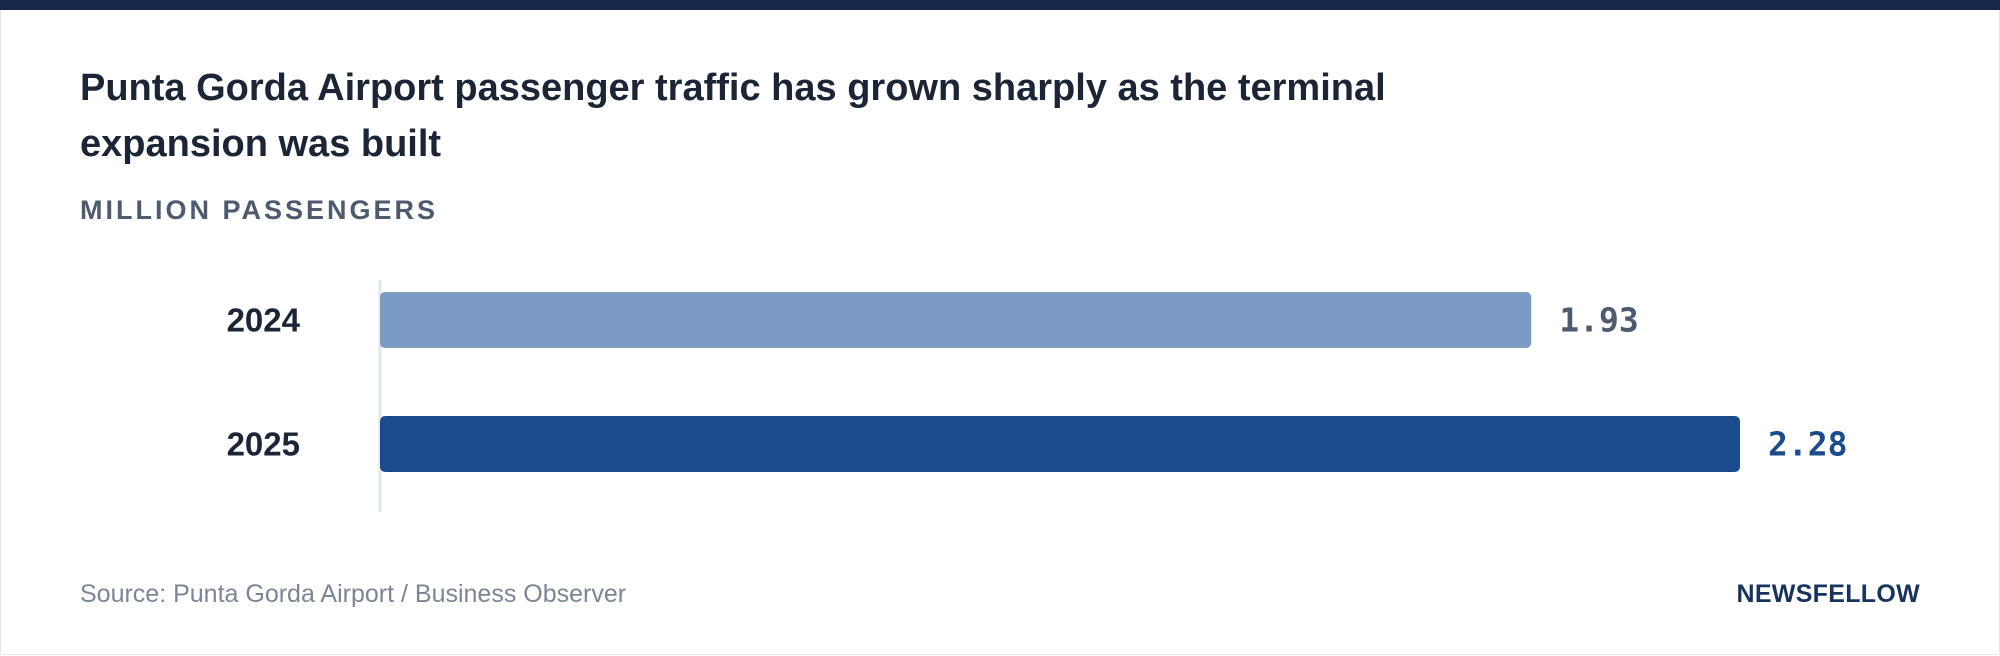 This screenshot has height=656, width=2000. Describe the element at coordinates (263, 444) in the screenshot. I see `category-label-2025: 2025` at that location.